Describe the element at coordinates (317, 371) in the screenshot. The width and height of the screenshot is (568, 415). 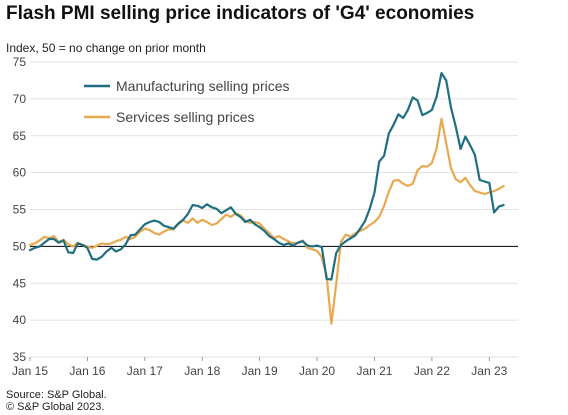
I see `x-tick-label: Jan 20` at that location.